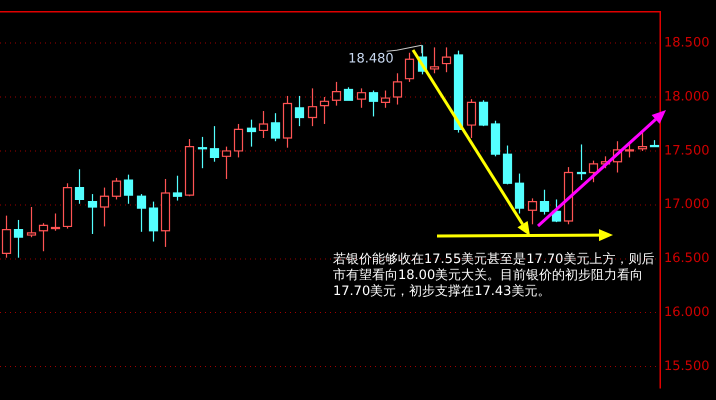 The width and height of the screenshot is (716, 400). I want to click on y-tick-label: 18.500, so click(687, 42).